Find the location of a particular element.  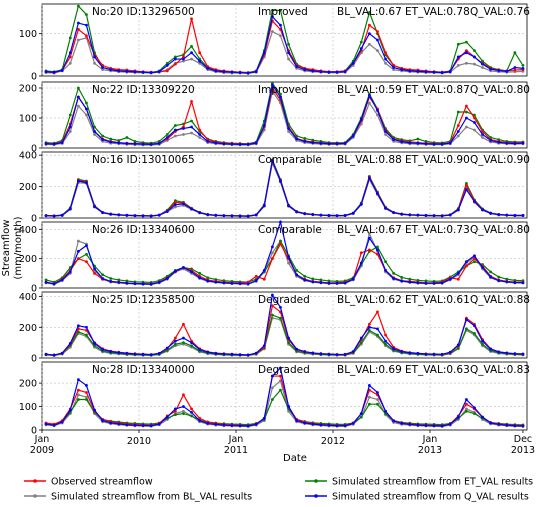

panel-metric: ET_VAL:0.73 is located at coordinates (437, 230).